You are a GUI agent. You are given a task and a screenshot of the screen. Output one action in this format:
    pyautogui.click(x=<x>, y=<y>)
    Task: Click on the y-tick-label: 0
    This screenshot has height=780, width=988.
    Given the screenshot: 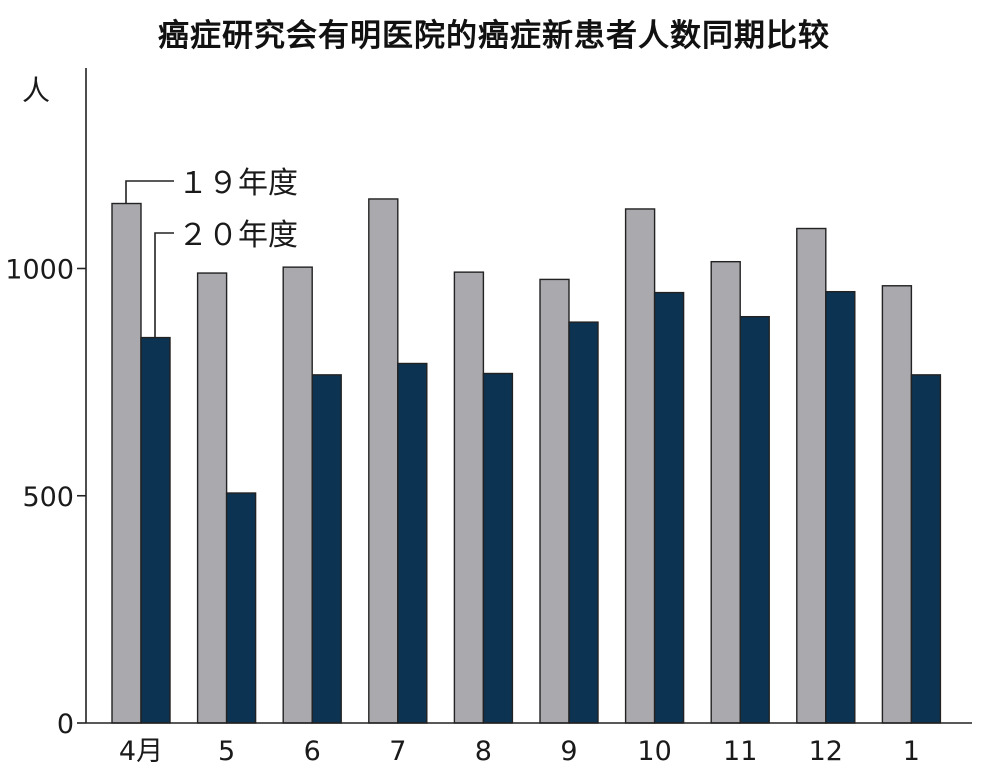 What is the action you would take?
    pyautogui.click(x=65, y=724)
    